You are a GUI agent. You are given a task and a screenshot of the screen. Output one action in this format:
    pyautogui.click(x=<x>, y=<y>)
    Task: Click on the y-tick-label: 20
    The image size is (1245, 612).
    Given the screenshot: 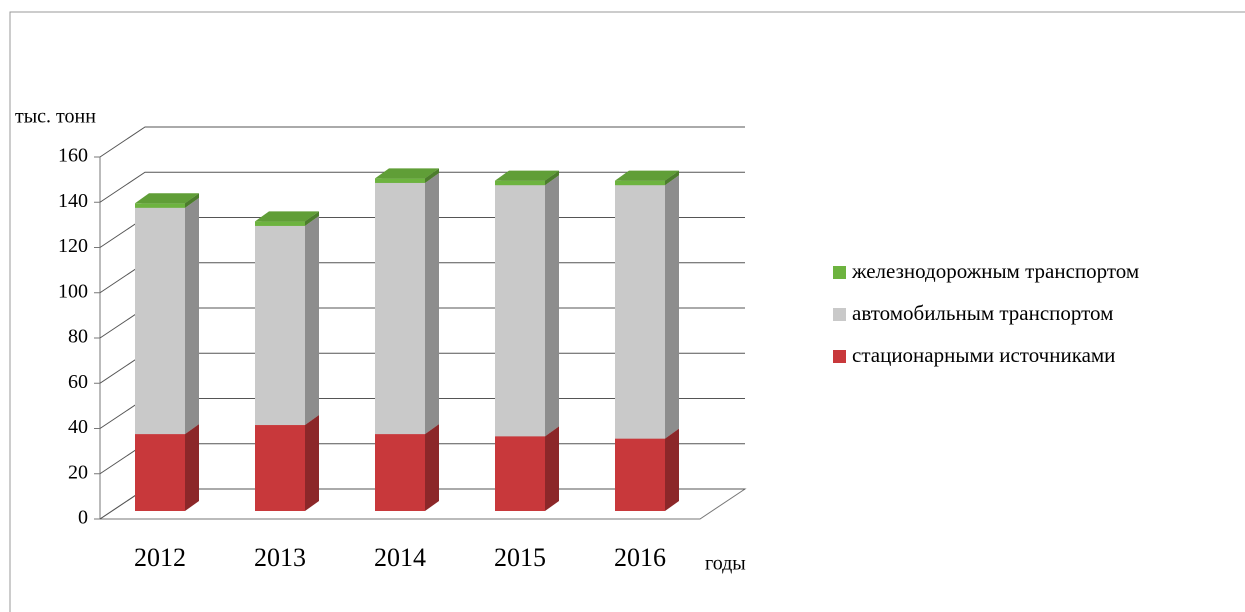 What is the action you would take?
    pyautogui.click(x=78, y=472)
    